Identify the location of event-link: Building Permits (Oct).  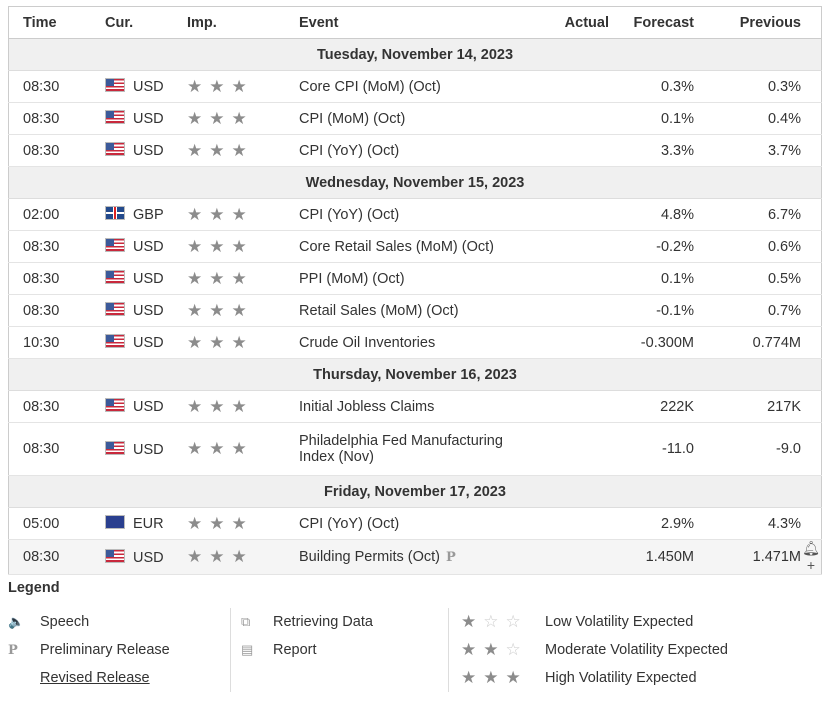
(370, 557).